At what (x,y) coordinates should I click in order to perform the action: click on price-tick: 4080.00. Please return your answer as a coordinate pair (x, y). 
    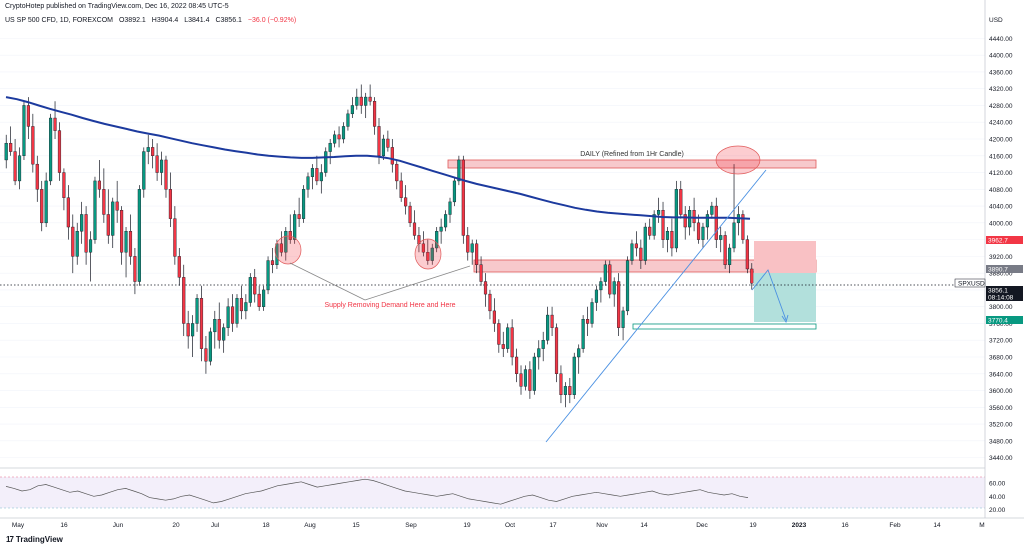
    Looking at the image, I should click on (1001, 190).